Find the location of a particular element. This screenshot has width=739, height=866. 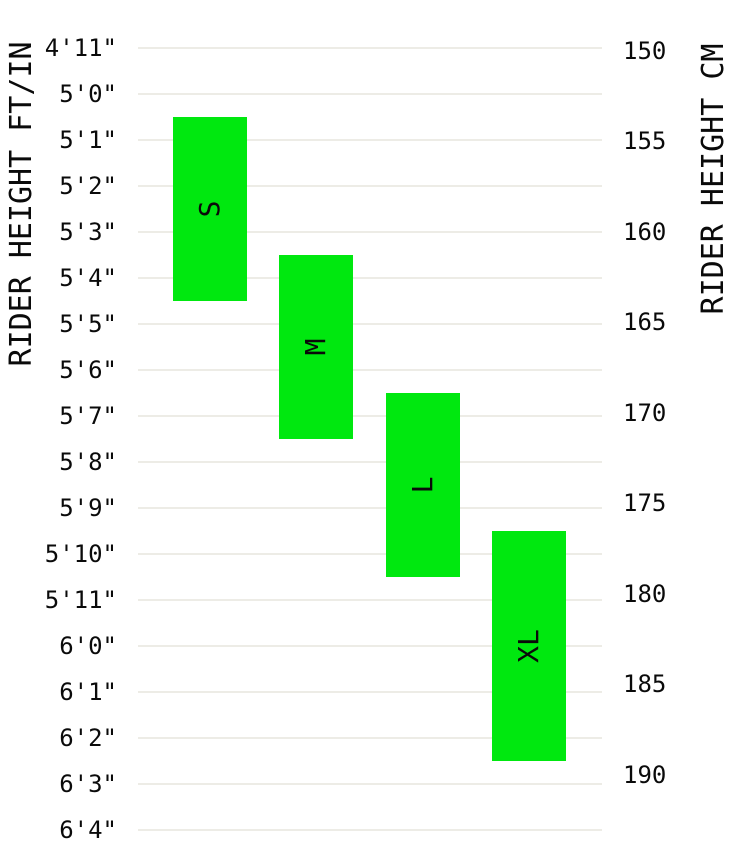

cm-tick-label: 160 is located at coordinates (645, 231).